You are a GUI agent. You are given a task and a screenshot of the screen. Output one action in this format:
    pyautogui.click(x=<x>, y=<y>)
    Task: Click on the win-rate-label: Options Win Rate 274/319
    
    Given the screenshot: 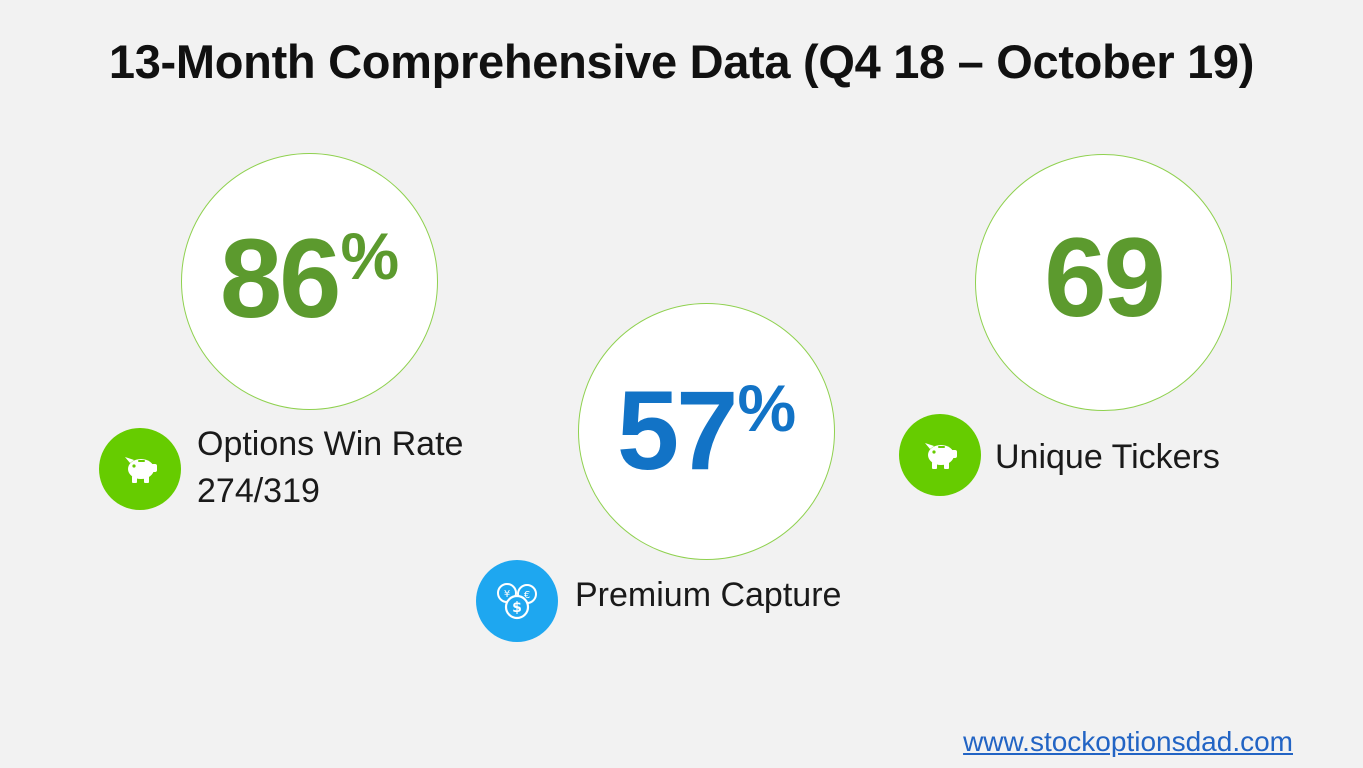 What is the action you would take?
    pyautogui.click(x=330, y=468)
    